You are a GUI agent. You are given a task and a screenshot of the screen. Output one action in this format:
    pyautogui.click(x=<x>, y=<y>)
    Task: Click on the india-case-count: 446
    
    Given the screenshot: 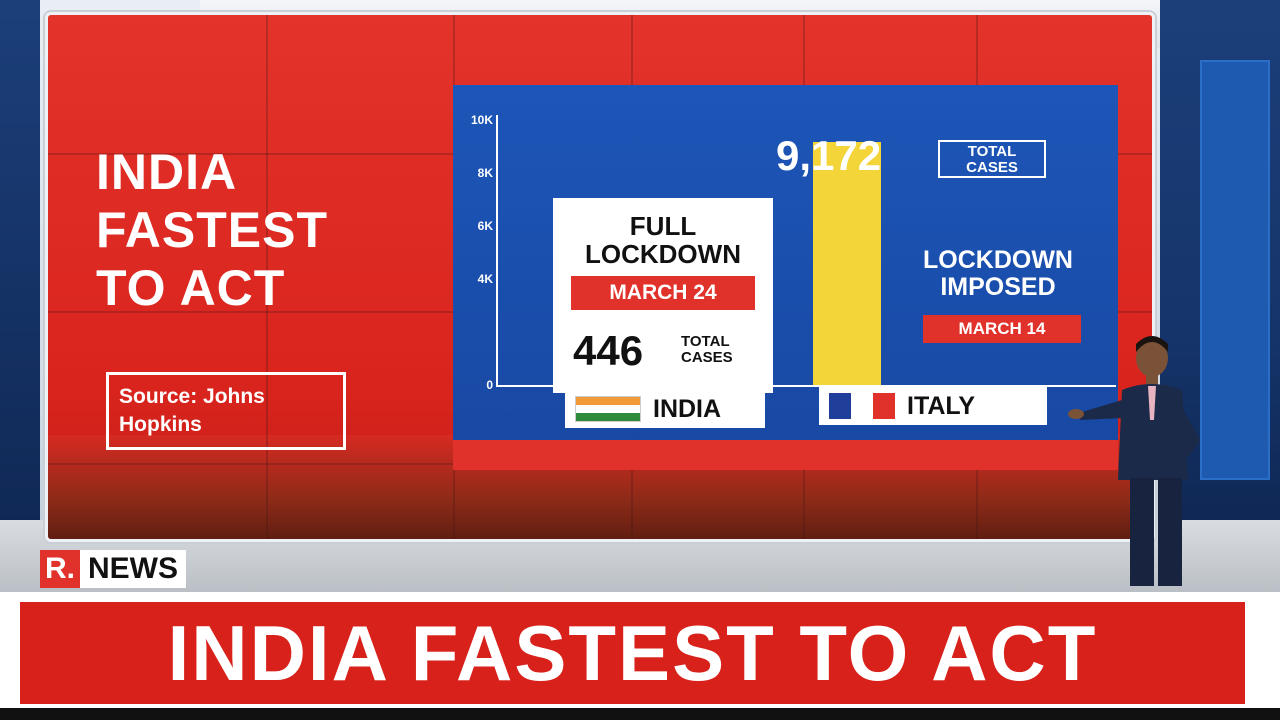 What is the action you would take?
    pyautogui.click(x=608, y=350)
    